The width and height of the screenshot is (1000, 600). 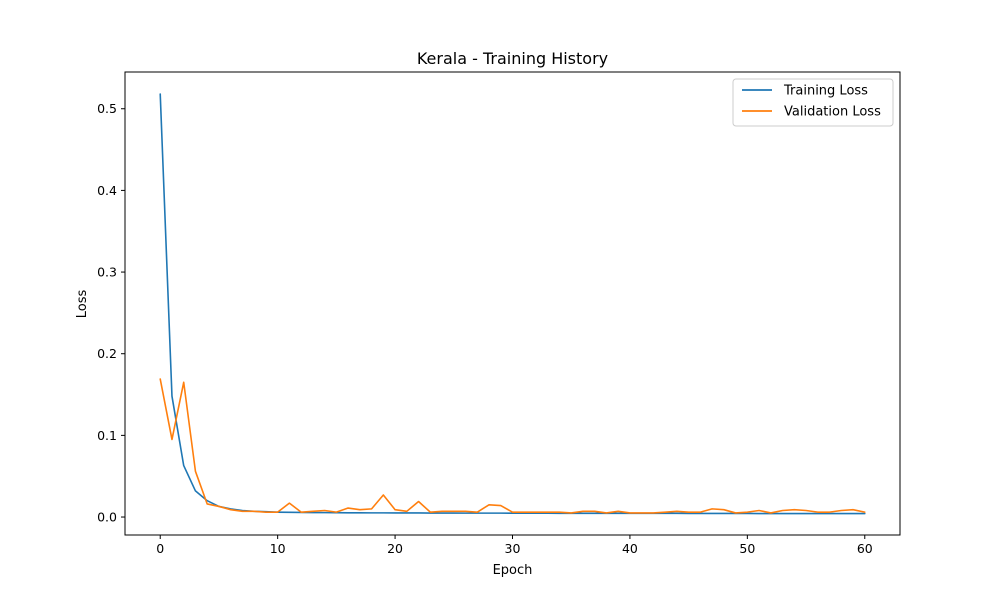 What do you see at coordinates (107, 190) in the screenshot?
I see `y-tick-label: 0.4` at bounding box center [107, 190].